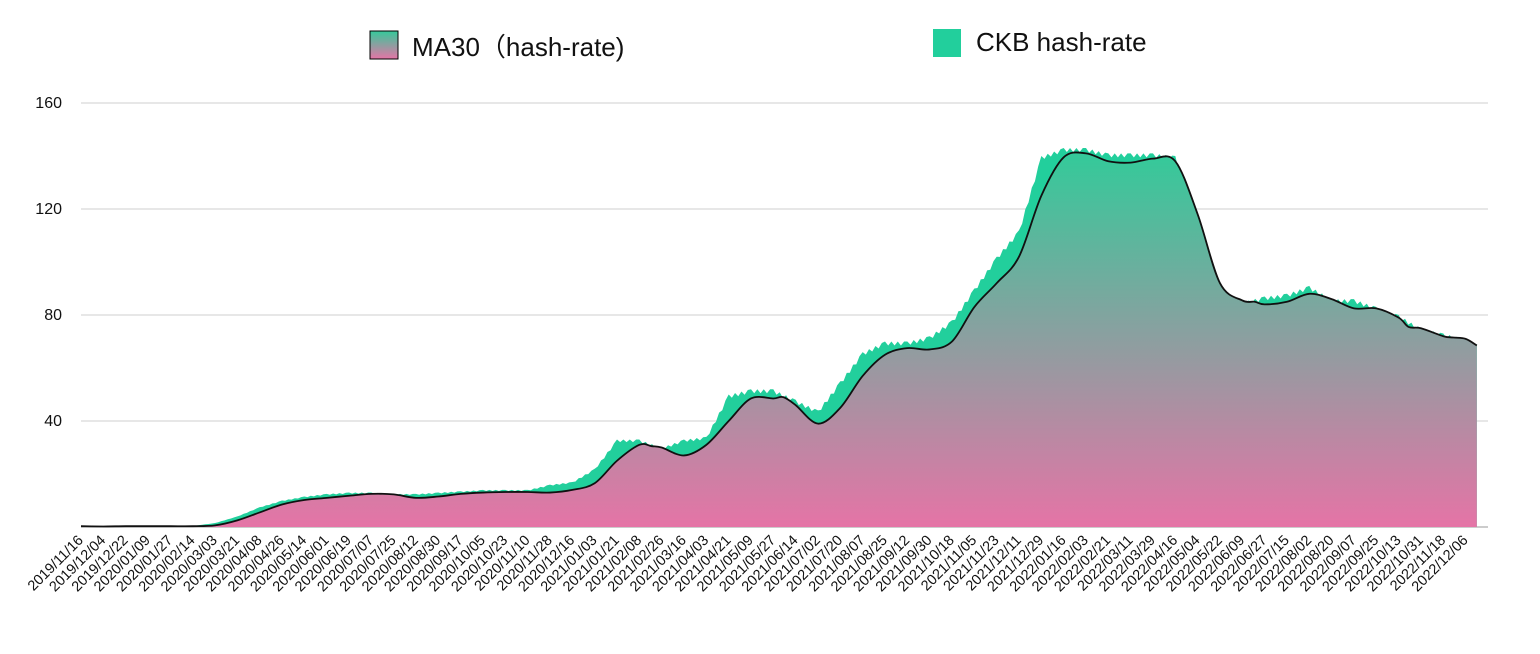  What do you see at coordinates (48, 262) in the screenshot?
I see `y-axis: 40 80 120 160` at bounding box center [48, 262].